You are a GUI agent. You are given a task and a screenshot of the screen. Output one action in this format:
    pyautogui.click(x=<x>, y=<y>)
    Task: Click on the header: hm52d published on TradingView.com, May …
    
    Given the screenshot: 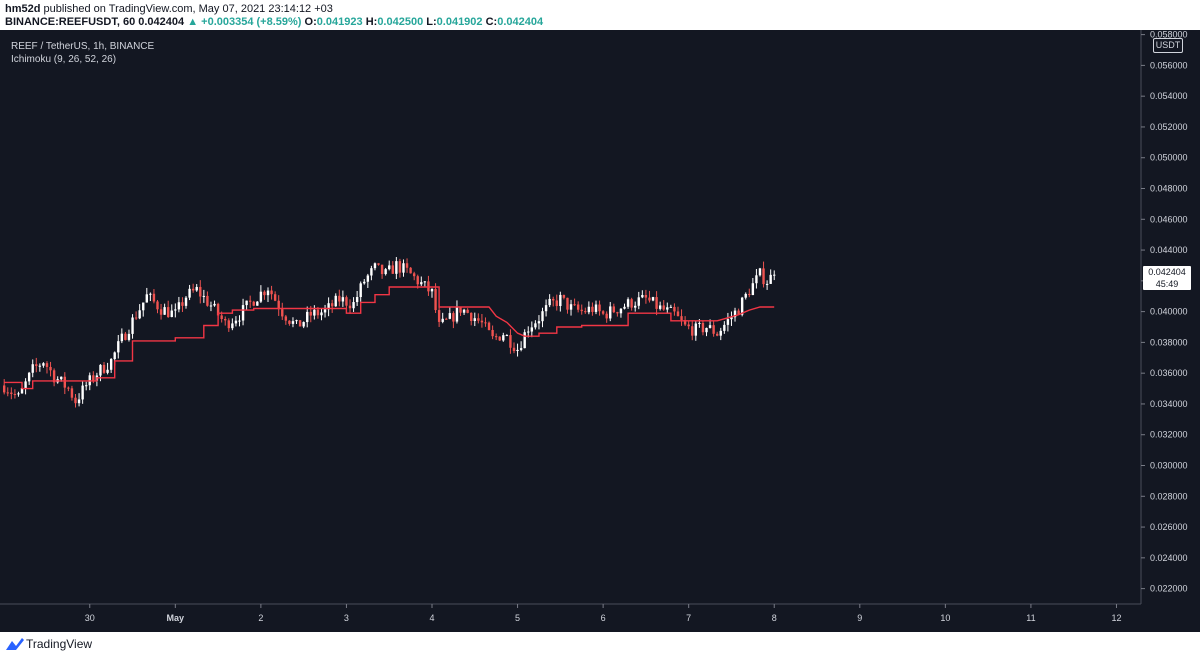 What is the action you would take?
    pyautogui.click(x=600, y=15)
    